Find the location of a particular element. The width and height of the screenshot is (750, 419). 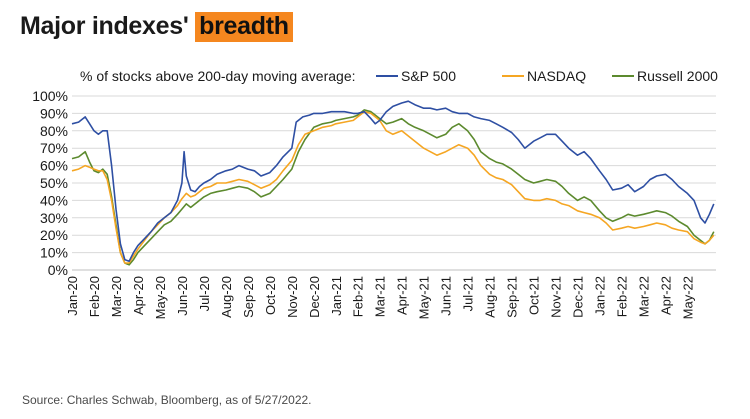

x-tick-label: Nov-20 is located at coordinates (292, 297).